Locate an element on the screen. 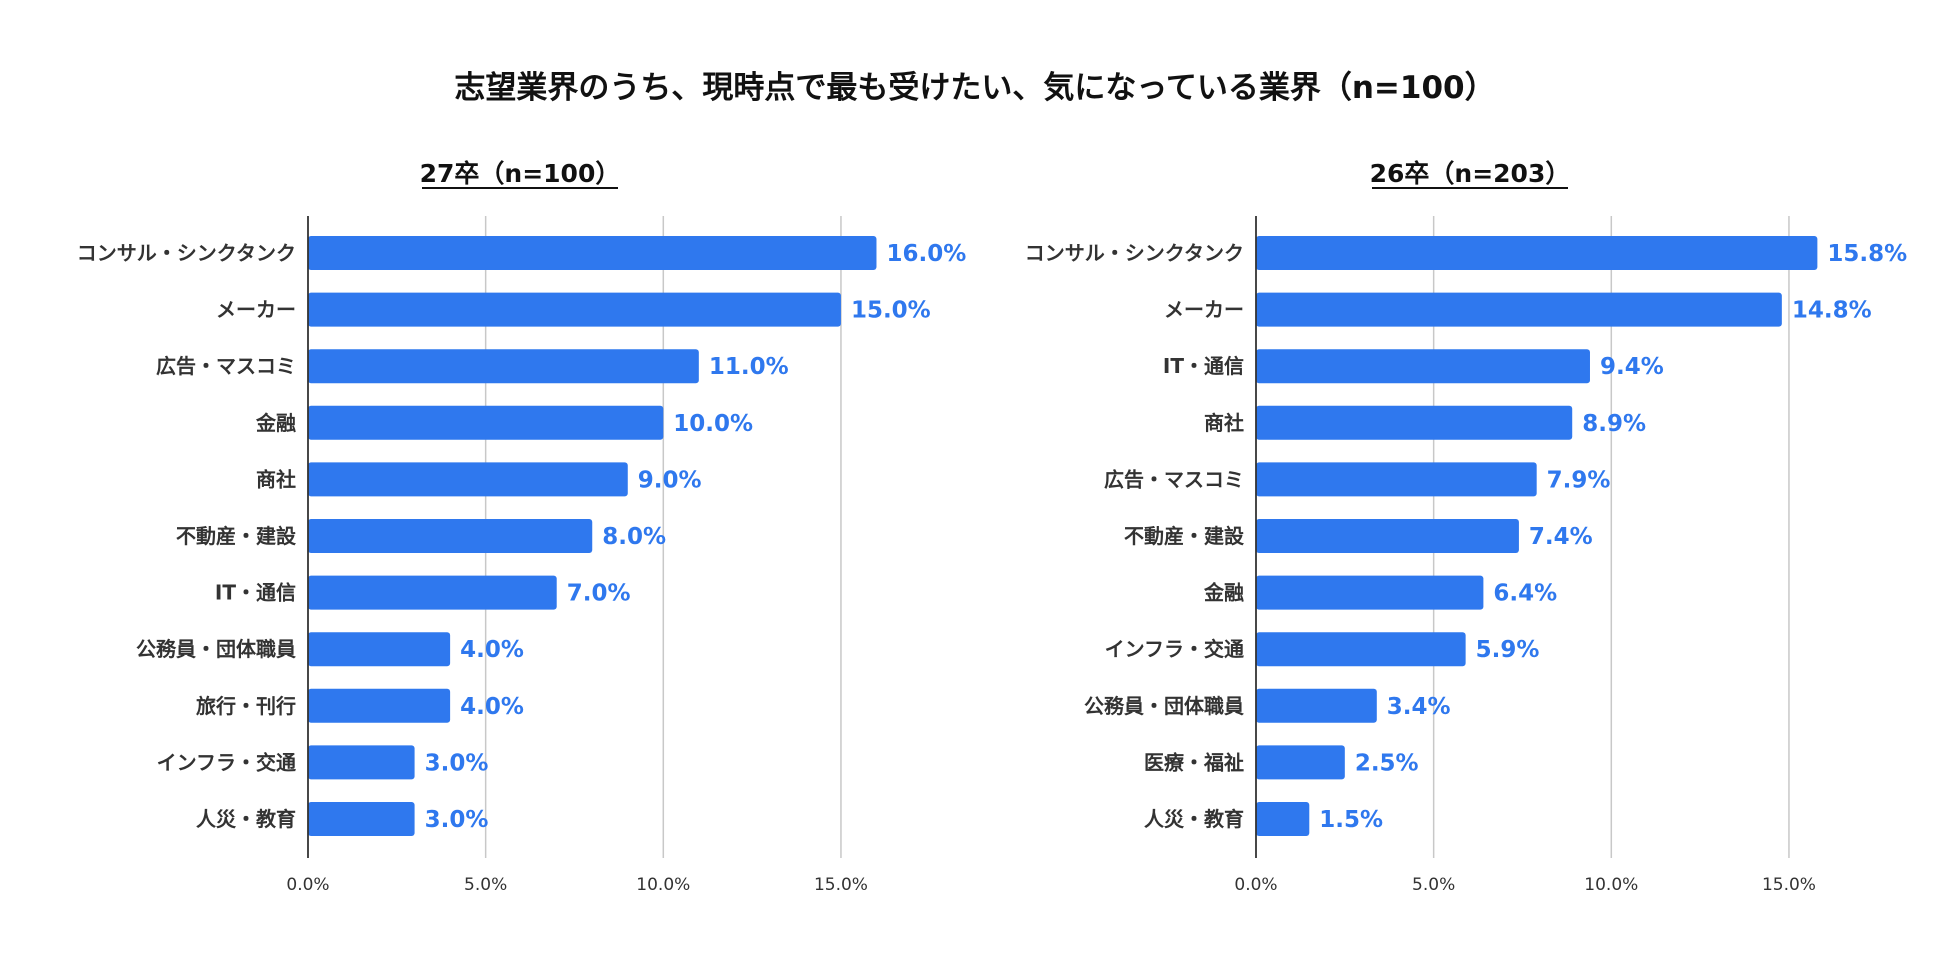 The height and width of the screenshot is (972, 1950). value-label: 8.9% is located at coordinates (1614, 424).